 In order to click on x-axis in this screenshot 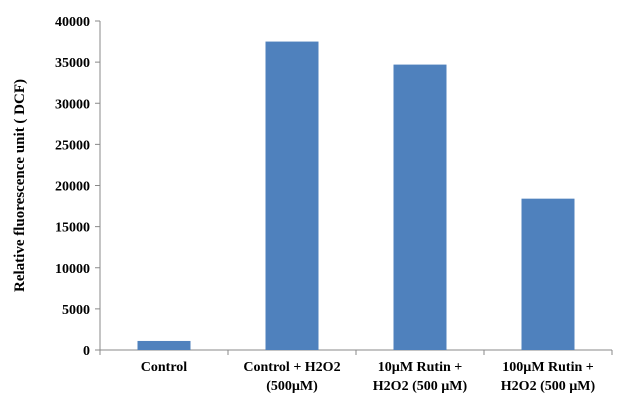, I will do `click(356, 352)`.